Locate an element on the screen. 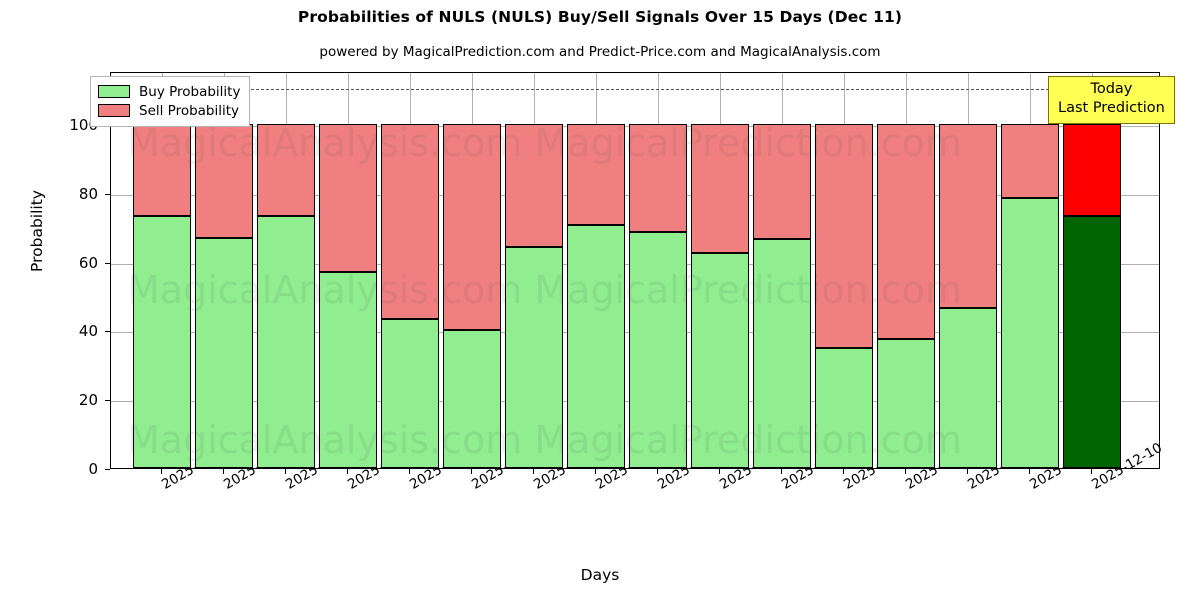 The height and width of the screenshot is (600, 1200). x-axis-label: Days is located at coordinates (600, 575).